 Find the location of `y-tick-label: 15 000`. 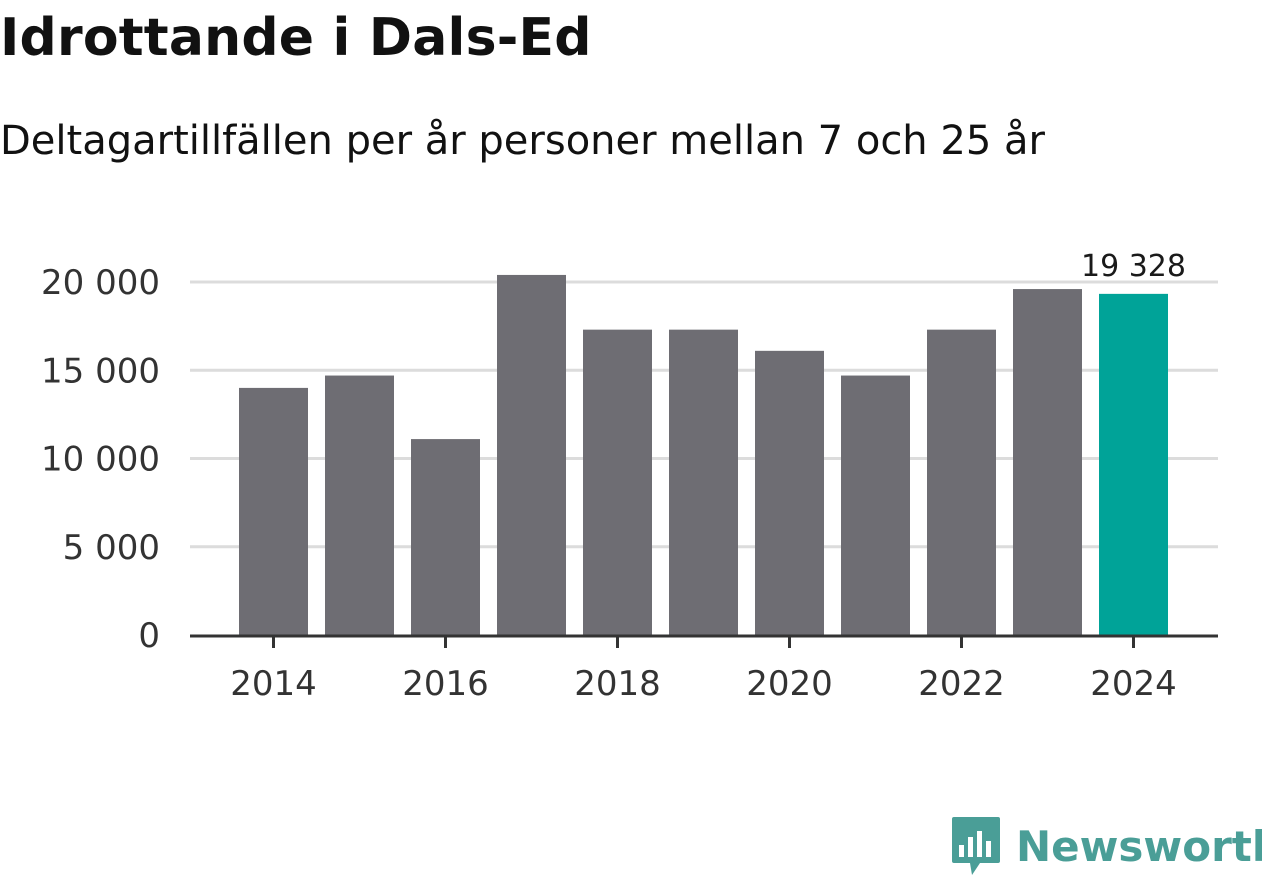

y-tick-label: 15 000 is located at coordinates (100, 371).